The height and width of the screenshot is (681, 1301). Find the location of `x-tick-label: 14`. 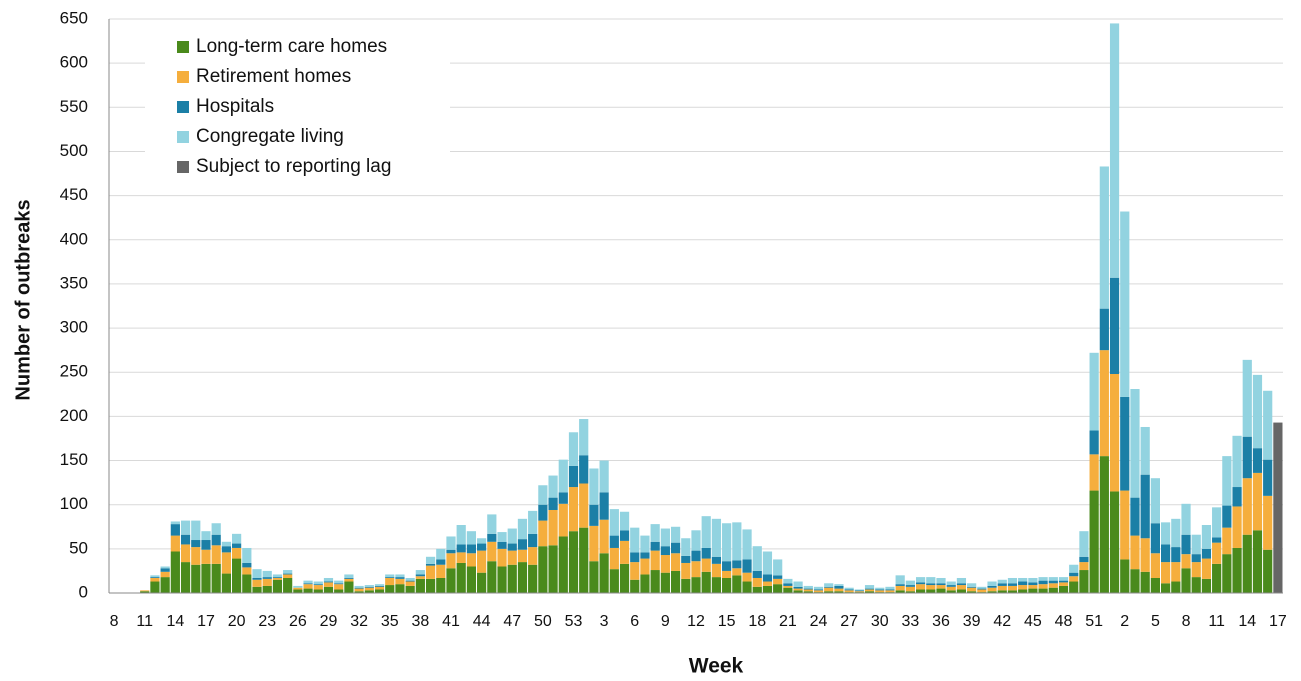

x-tick-label: 14 is located at coordinates (175, 621).